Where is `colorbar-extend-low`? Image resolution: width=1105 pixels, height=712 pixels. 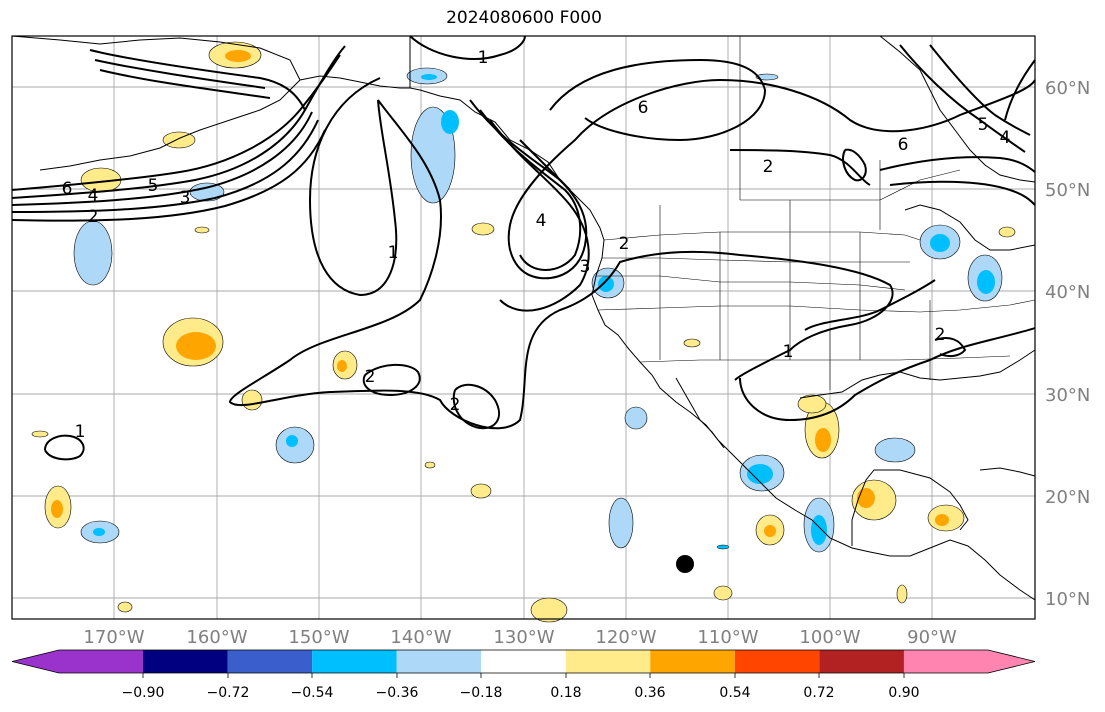 colorbar-extend-low is located at coordinates (35, 661).